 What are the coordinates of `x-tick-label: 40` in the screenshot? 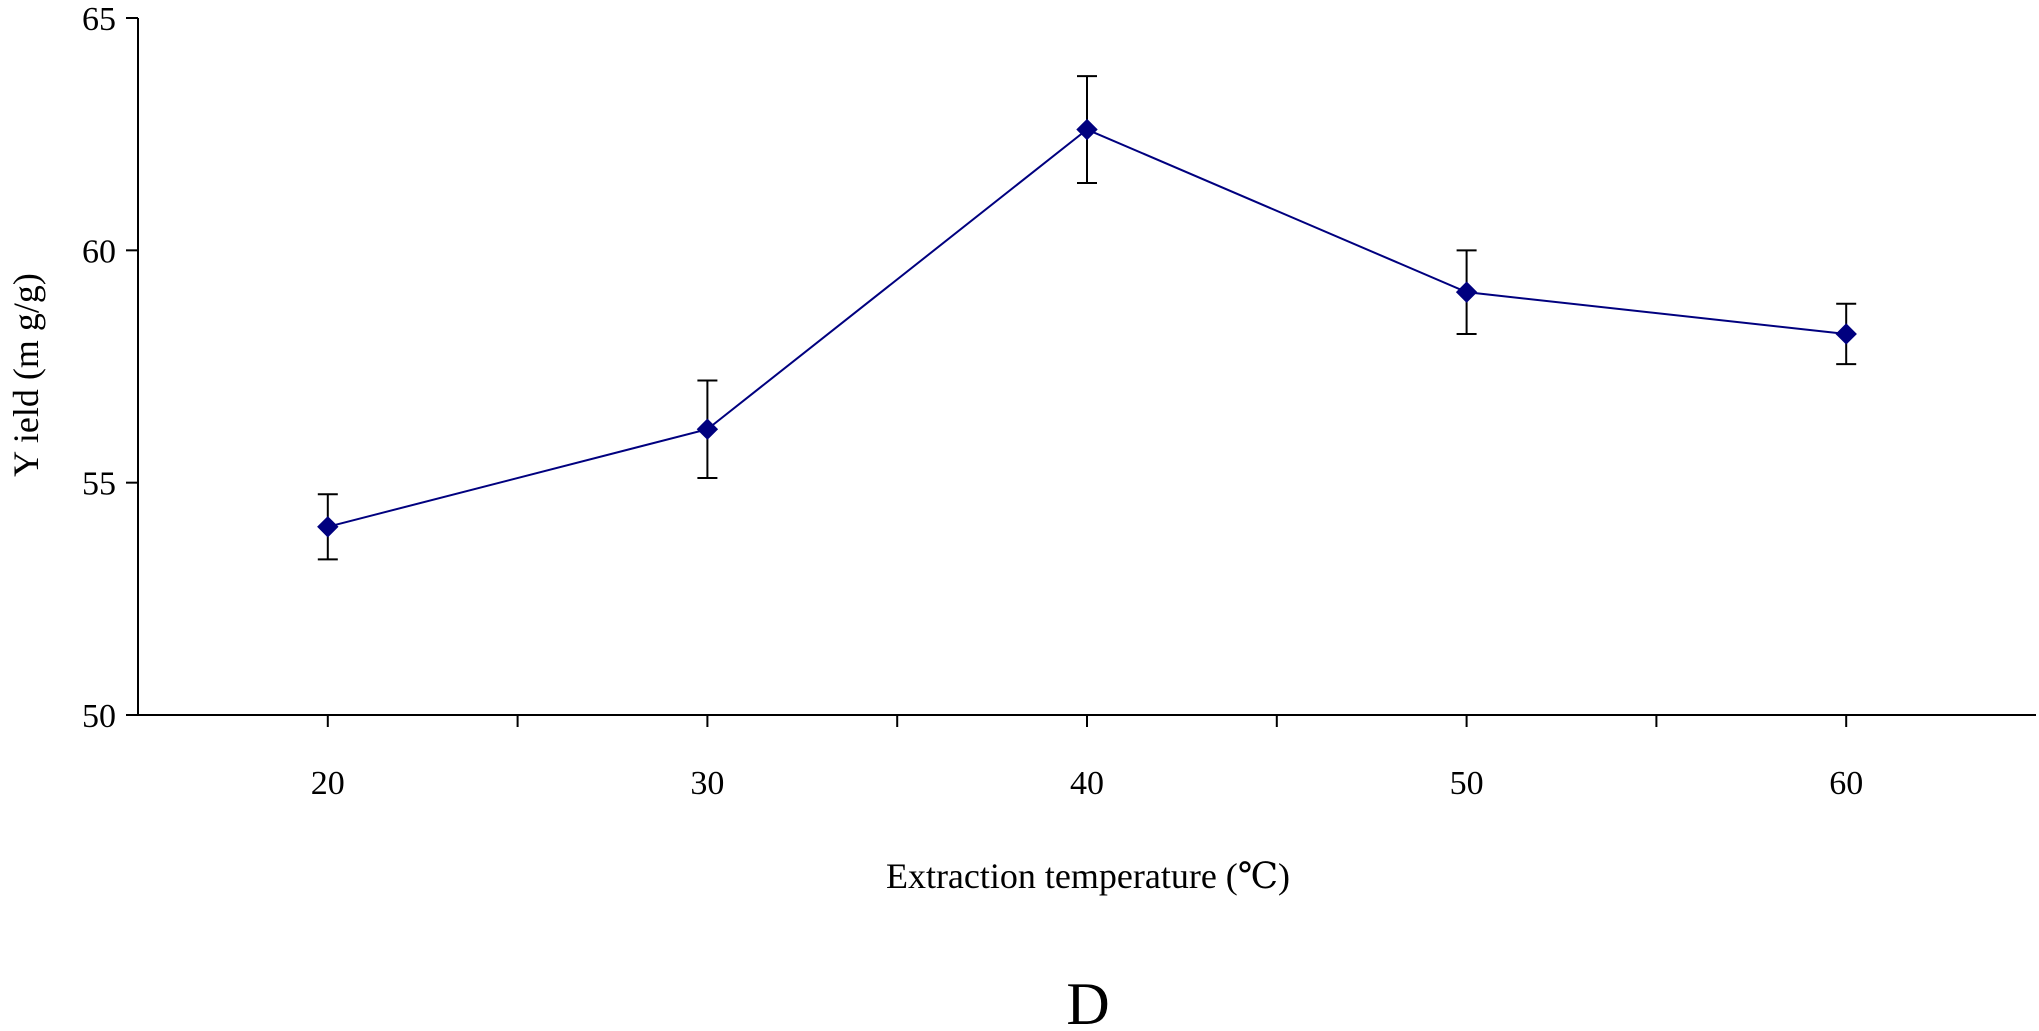 It's located at (1087, 783).